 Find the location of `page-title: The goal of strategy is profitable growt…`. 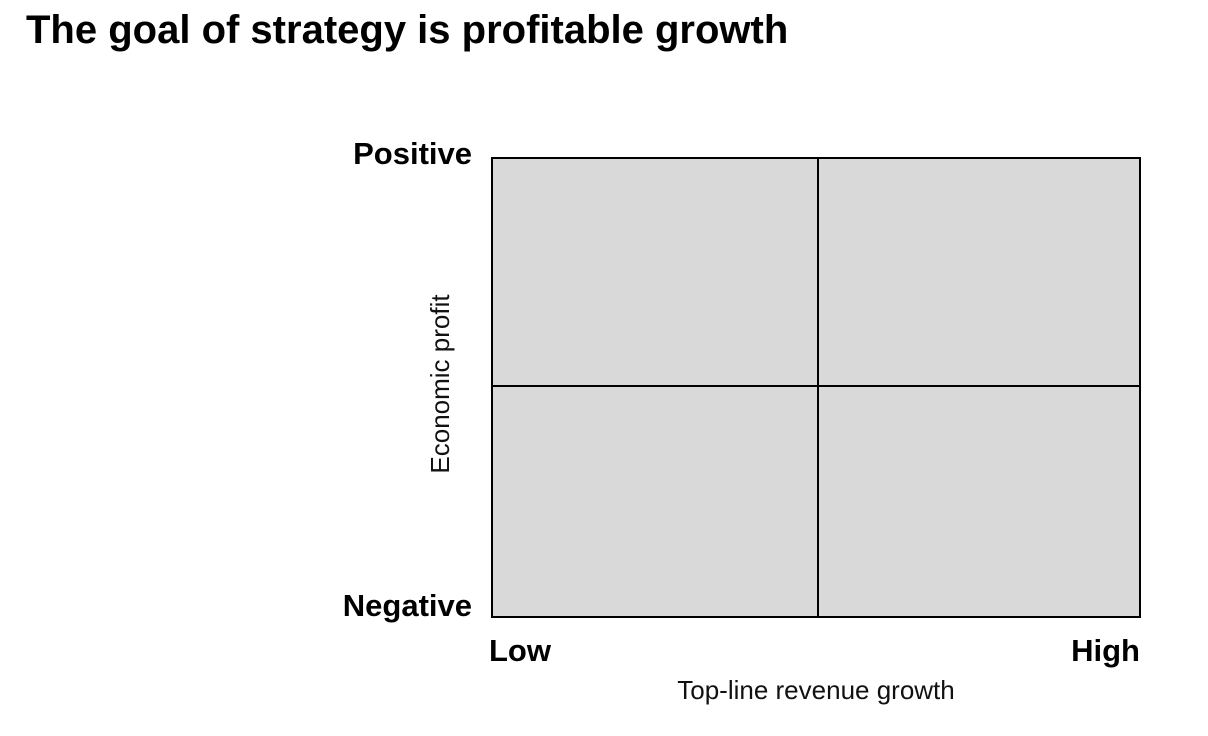

page-title: The goal of strategy is profitable growt… is located at coordinates (407, 30).